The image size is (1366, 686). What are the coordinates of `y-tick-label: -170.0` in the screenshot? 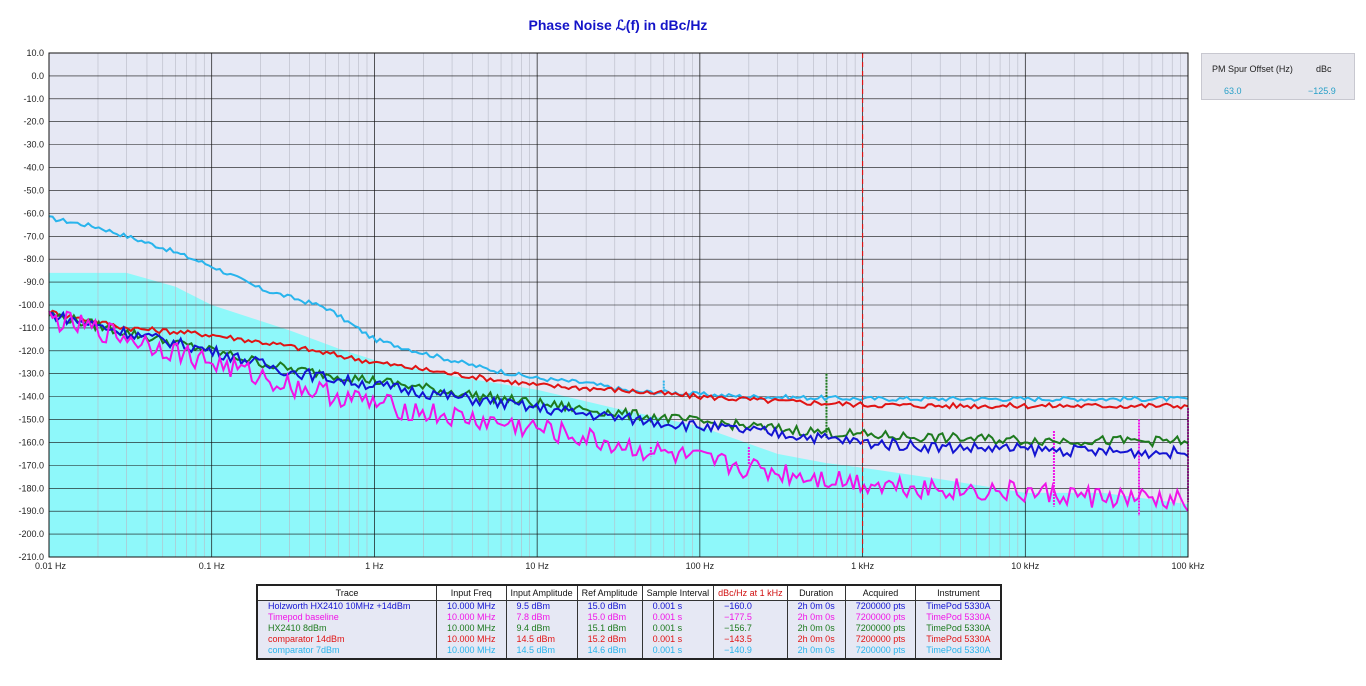 It's located at (31, 465).